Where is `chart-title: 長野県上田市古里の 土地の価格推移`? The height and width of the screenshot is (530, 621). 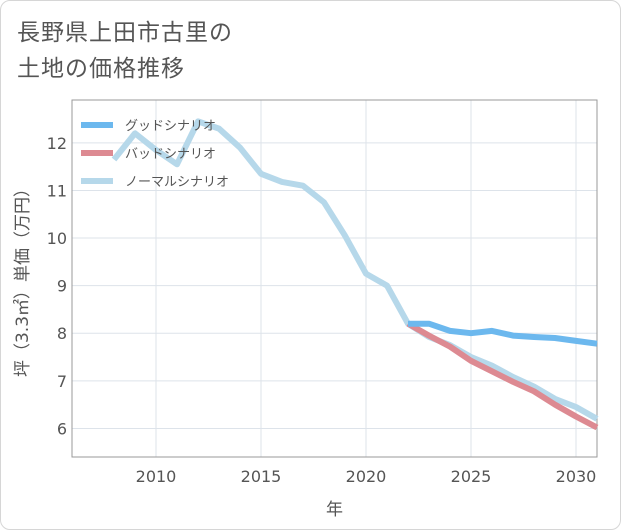 chart-title: 長野県上田市古里の 土地の価格推移 is located at coordinates (125, 51).